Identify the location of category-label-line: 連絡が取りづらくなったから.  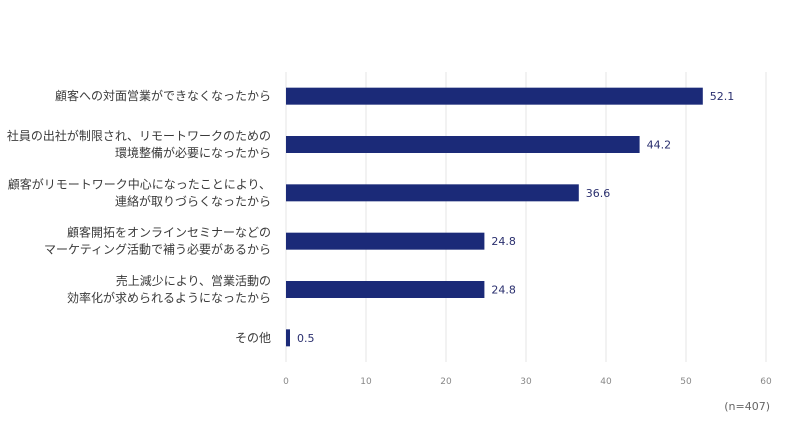
(193, 200).